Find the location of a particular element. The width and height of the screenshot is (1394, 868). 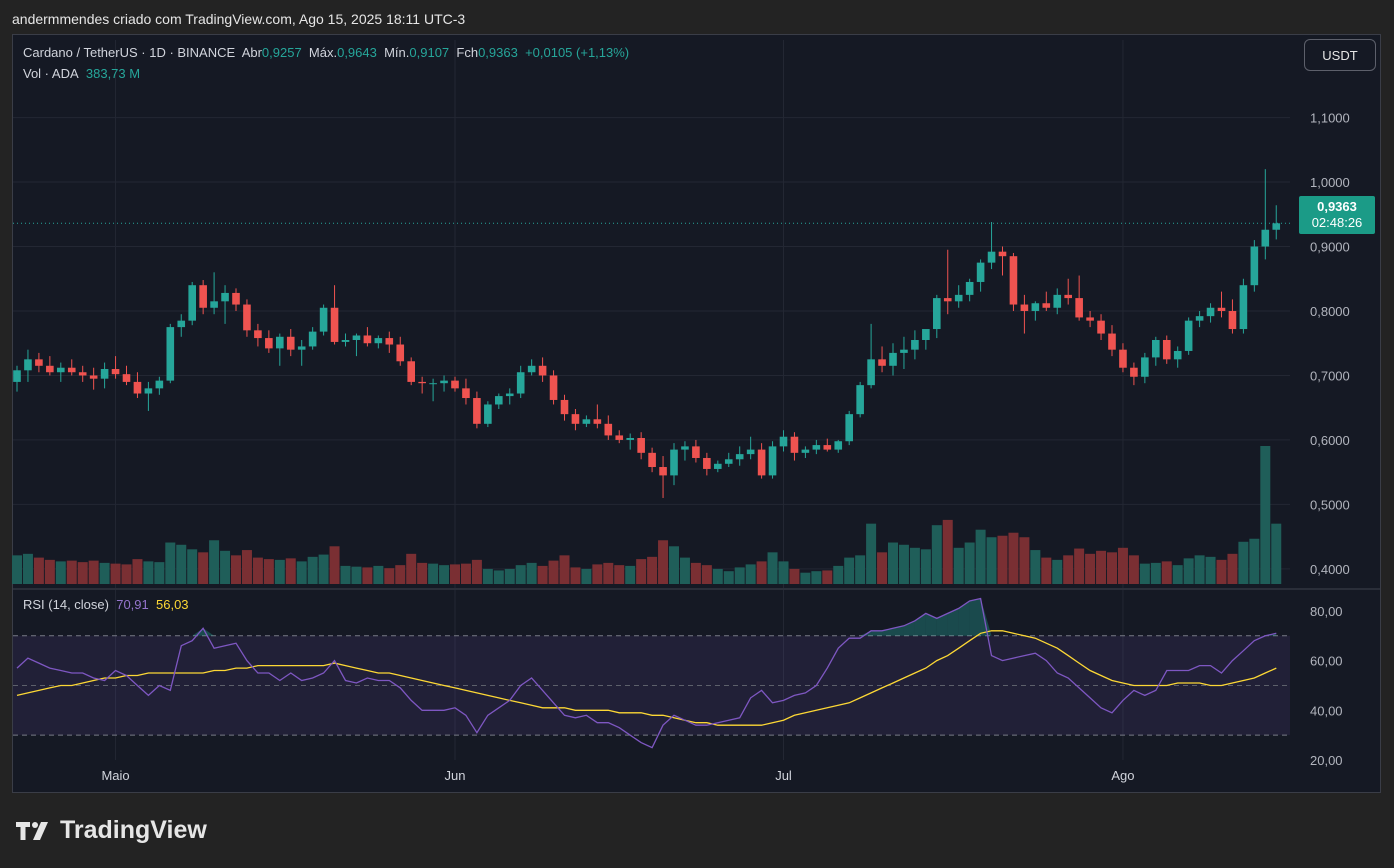

rsi-label: RSI (14, close) is located at coordinates (66, 604).